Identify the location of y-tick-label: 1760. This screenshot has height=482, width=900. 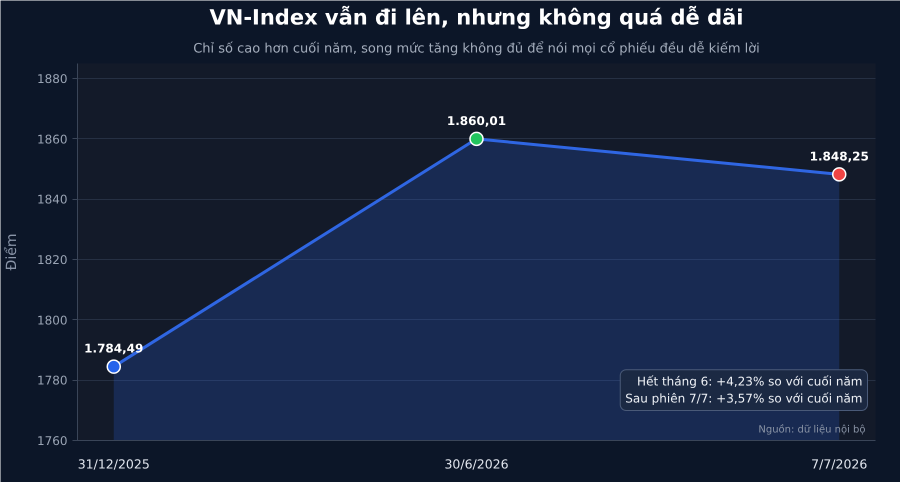
(52, 441).